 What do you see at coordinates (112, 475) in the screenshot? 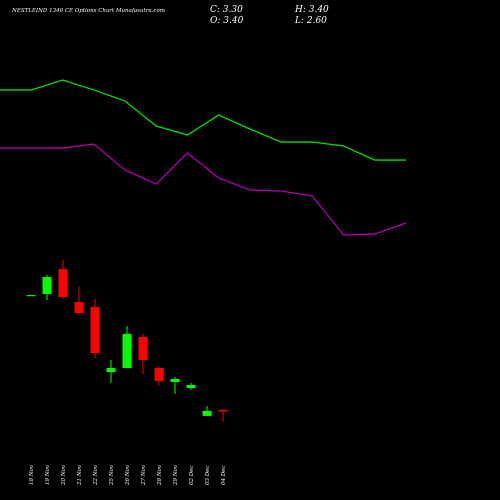
I see `x-tick-label: 25 Nov` at bounding box center [112, 475].